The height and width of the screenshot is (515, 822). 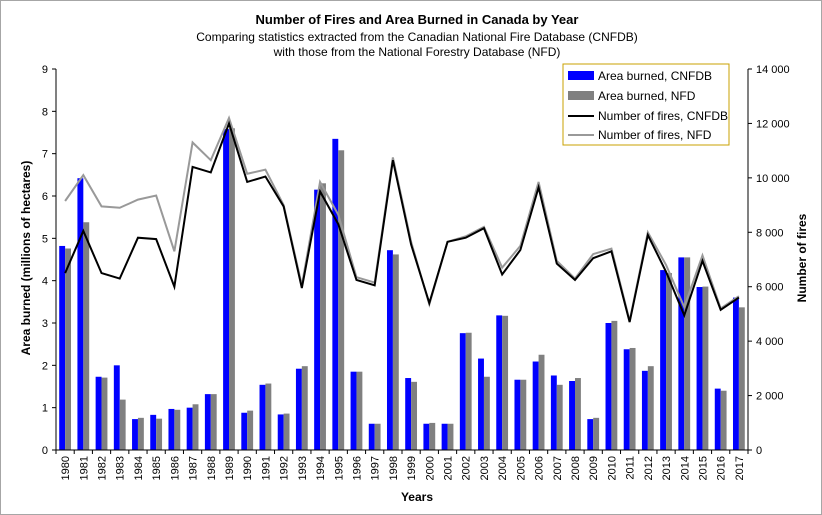 I want to click on bar-area-nfd-1989, so click(x=232, y=289).